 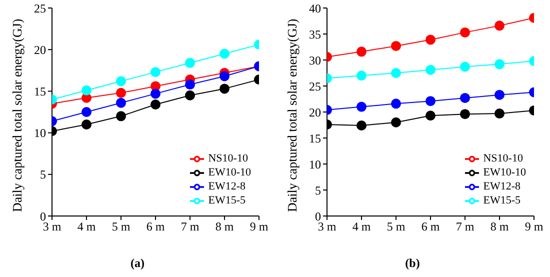 I want to click on text: (b), so click(x=412, y=263).